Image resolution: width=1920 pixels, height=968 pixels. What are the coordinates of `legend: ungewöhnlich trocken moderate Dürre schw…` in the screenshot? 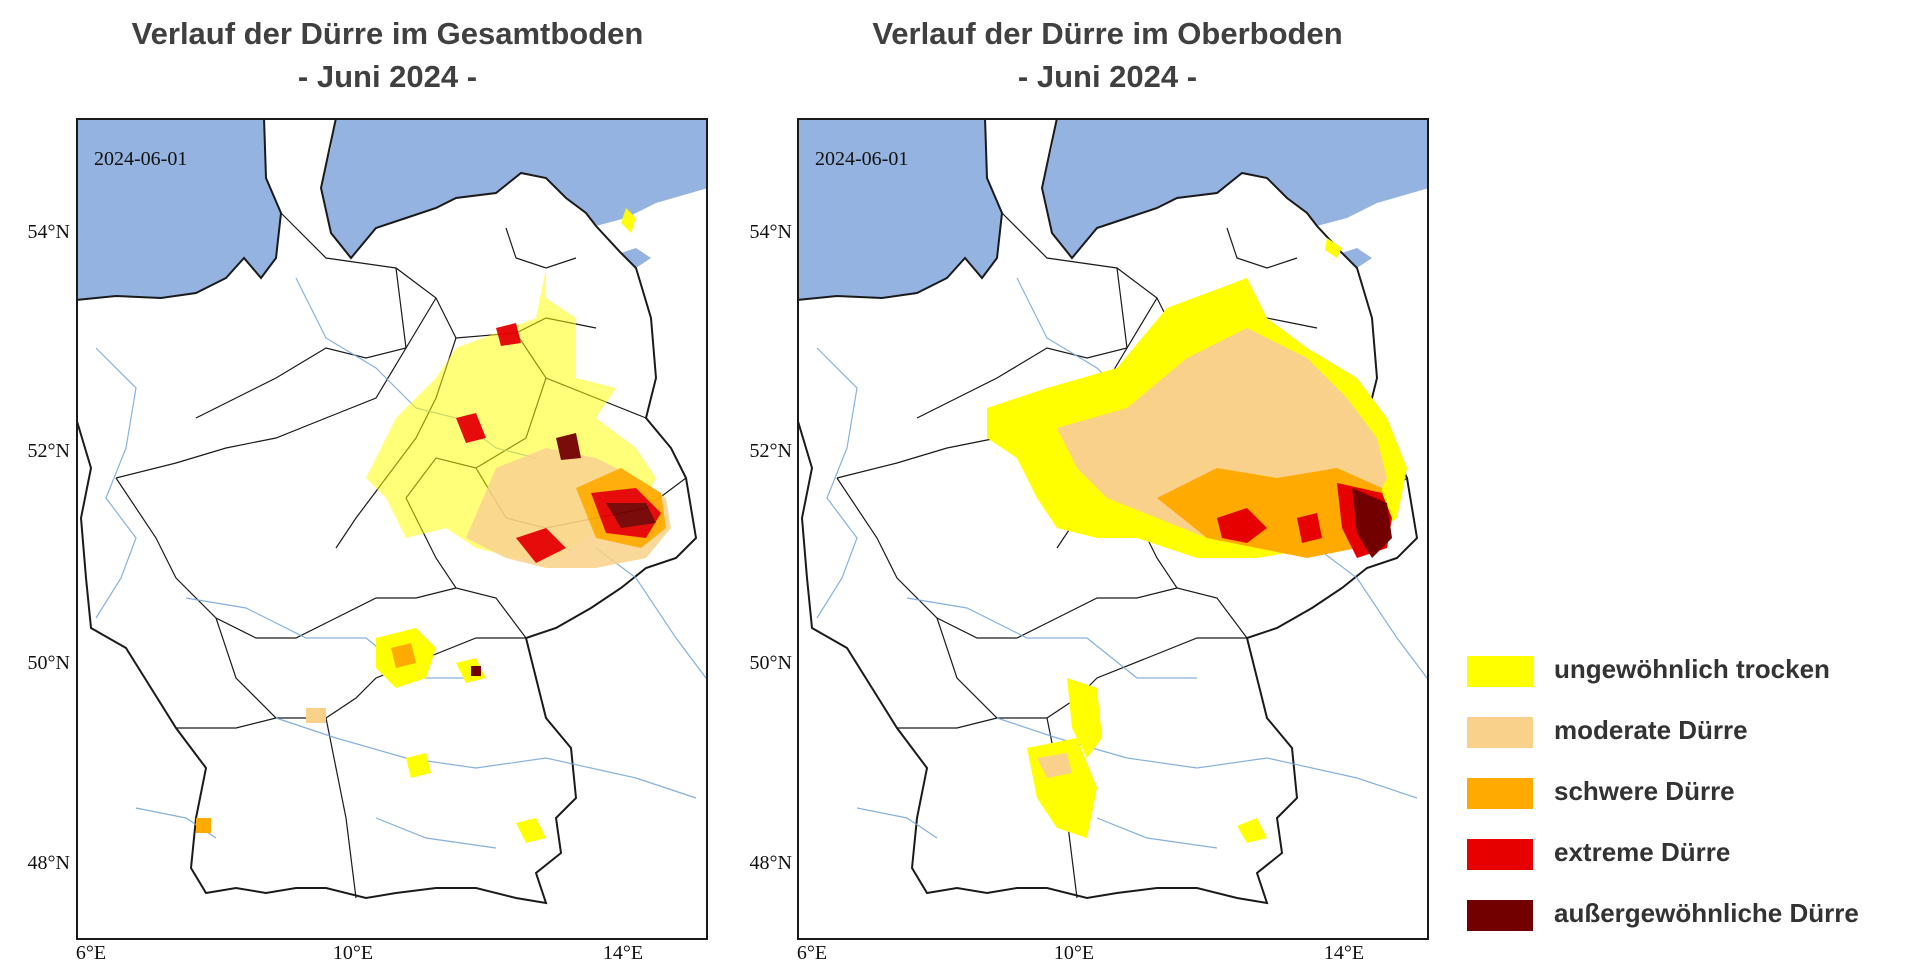 It's located at (1687, 804).